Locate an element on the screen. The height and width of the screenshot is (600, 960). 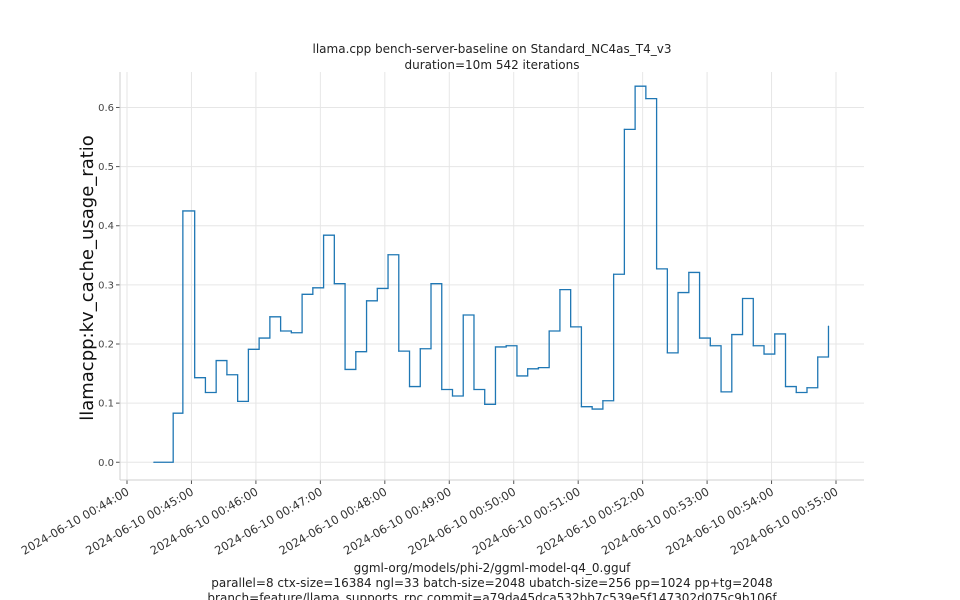
x-tick-label: 2024-06-10 00:52:00 is located at coordinates (590, 520).